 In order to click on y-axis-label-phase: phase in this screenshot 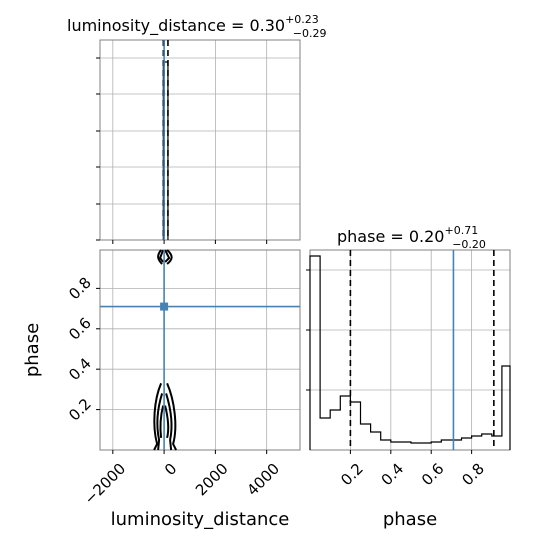, I will do `click(32, 350)`.